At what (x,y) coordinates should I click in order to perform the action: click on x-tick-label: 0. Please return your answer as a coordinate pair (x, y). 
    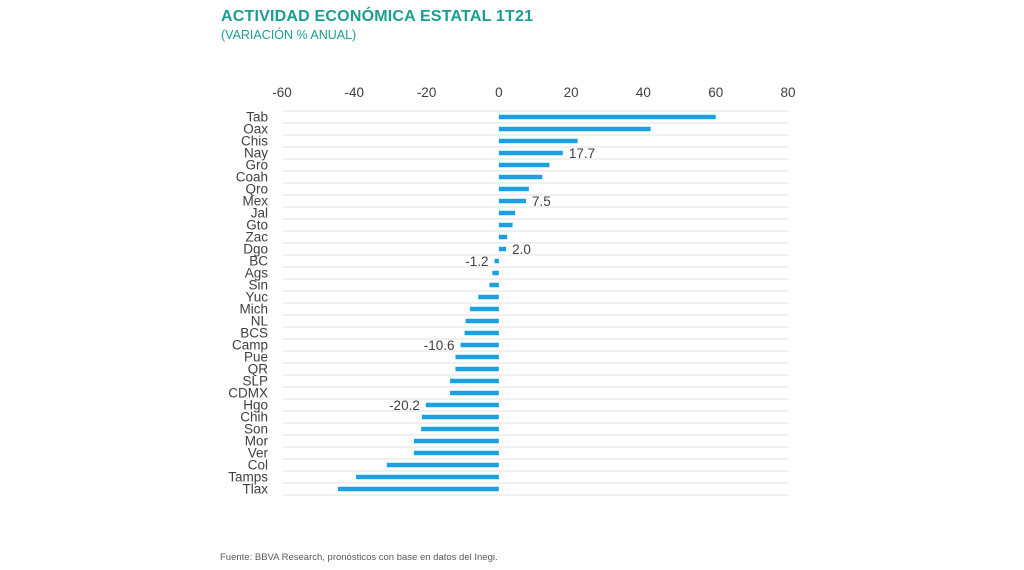
    Looking at the image, I should click on (499, 92).